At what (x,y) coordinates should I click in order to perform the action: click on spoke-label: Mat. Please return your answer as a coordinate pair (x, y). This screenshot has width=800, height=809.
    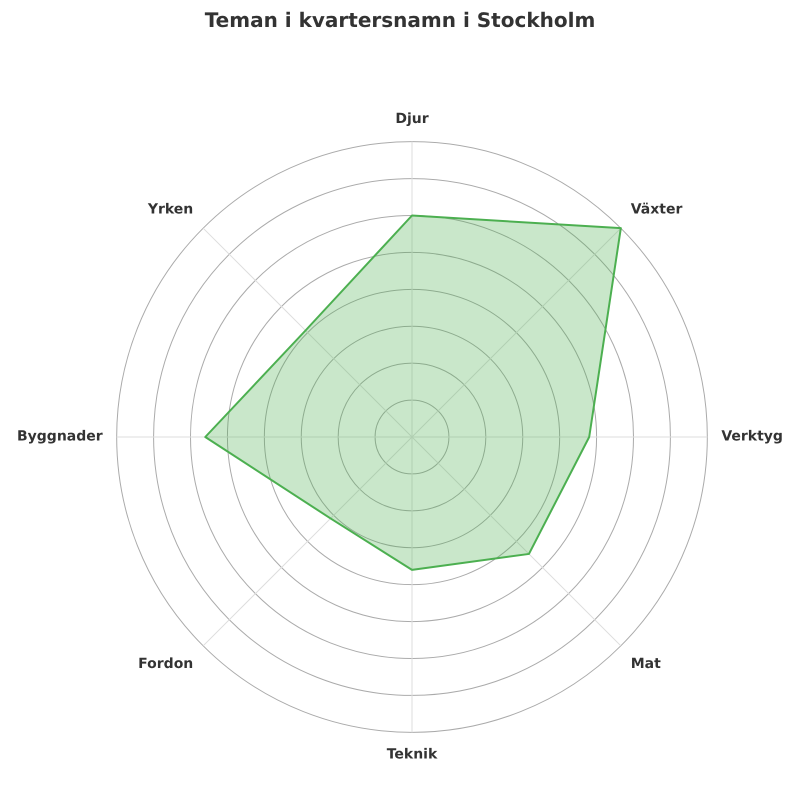
    Looking at the image, I should click on (646, 664).